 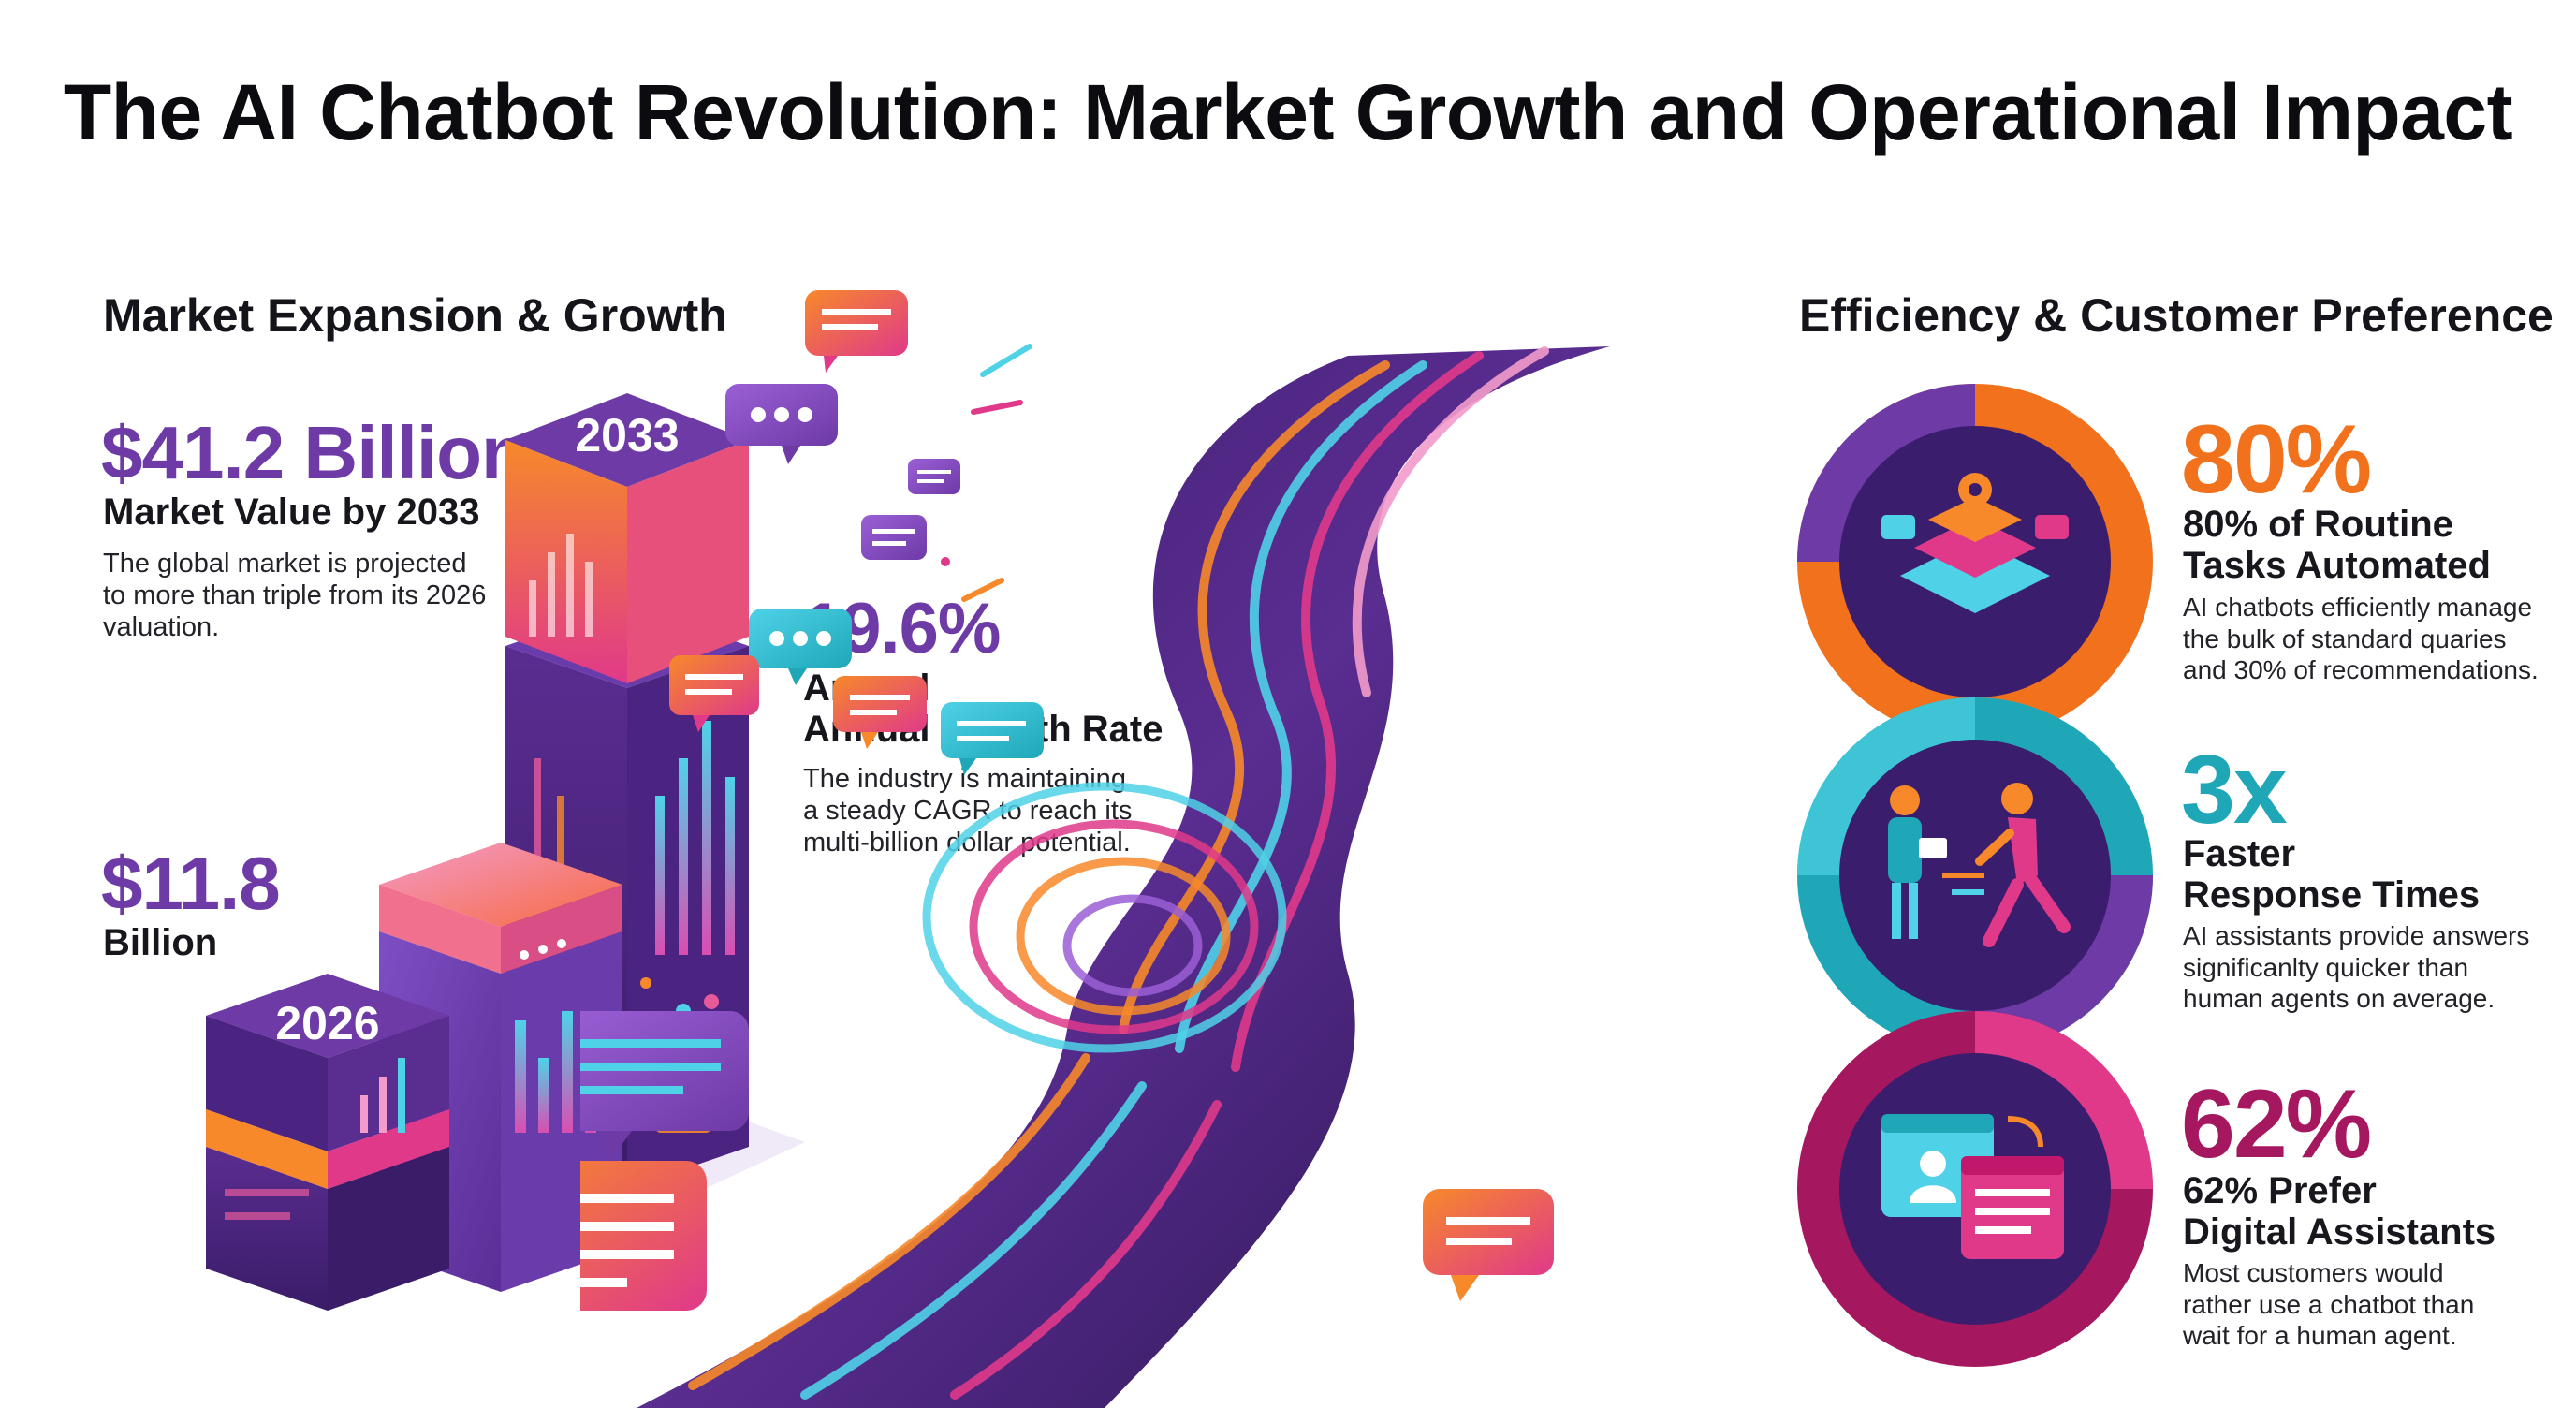 What do you see at coordinates (2176, 315) in the screenshot?
I see `efficiency-section-heading: Efficiency & Customer Preference` at bounding box center [2176, 315].